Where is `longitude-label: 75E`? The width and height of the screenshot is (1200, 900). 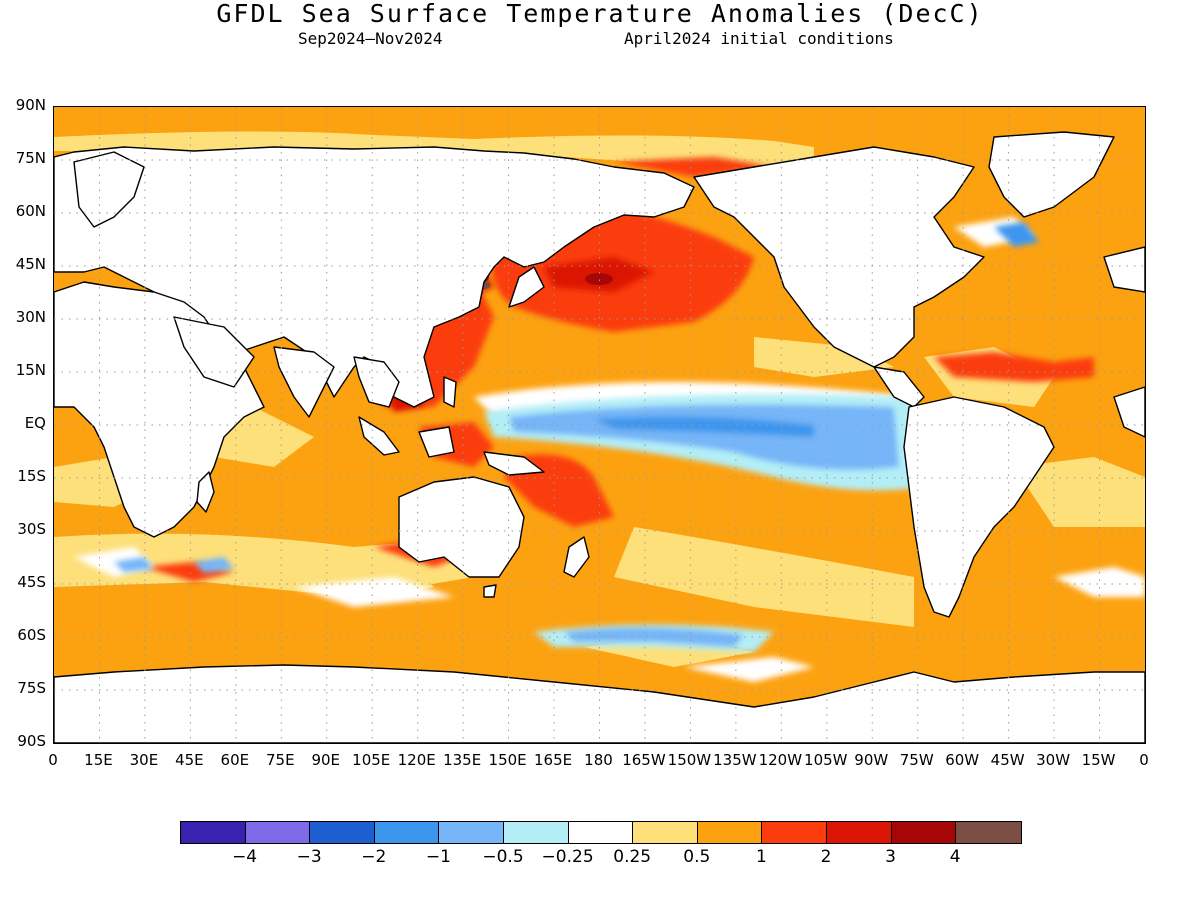 longitude-label: 75E is located at coordinates (280, 760).